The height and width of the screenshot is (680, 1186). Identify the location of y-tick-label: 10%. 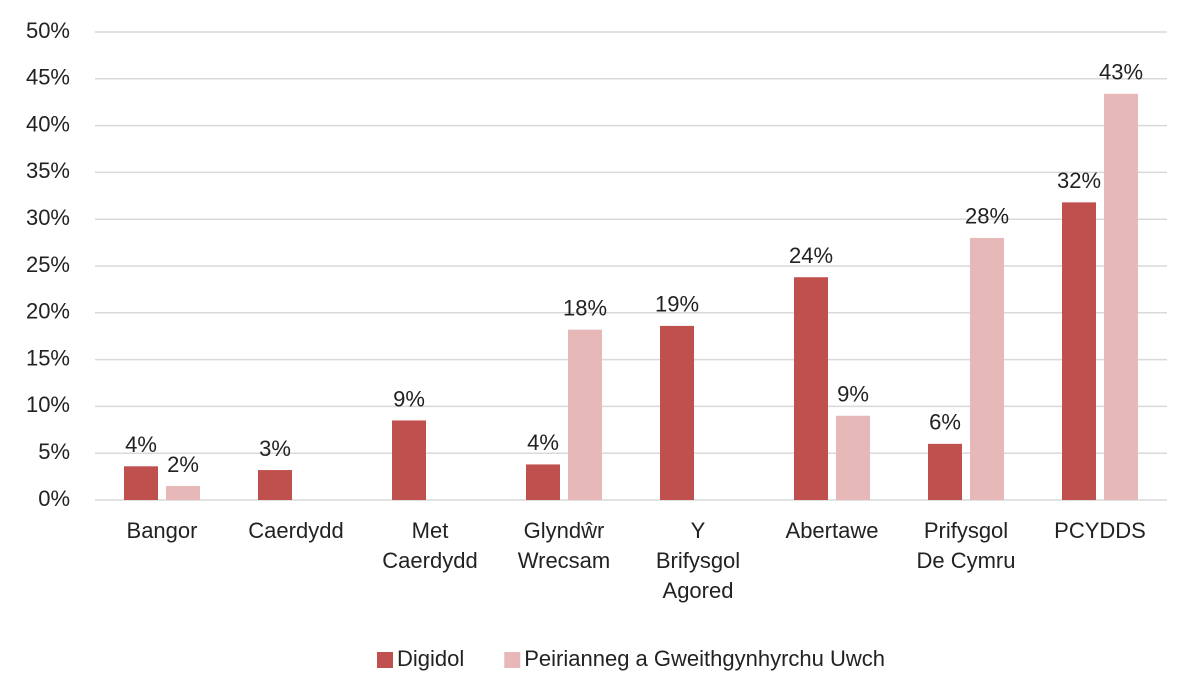
(48, 404).